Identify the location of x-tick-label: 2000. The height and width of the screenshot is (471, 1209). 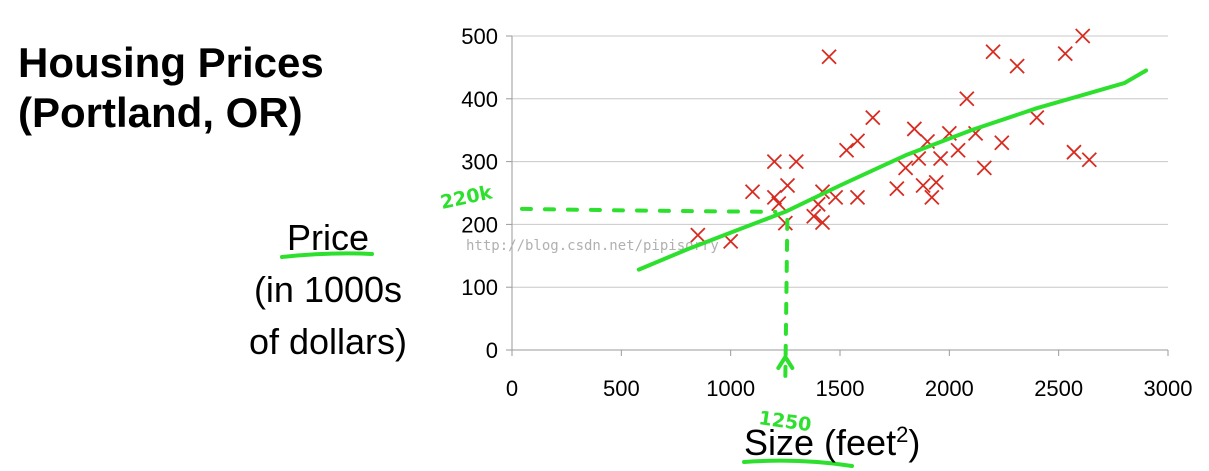
(949, 388).